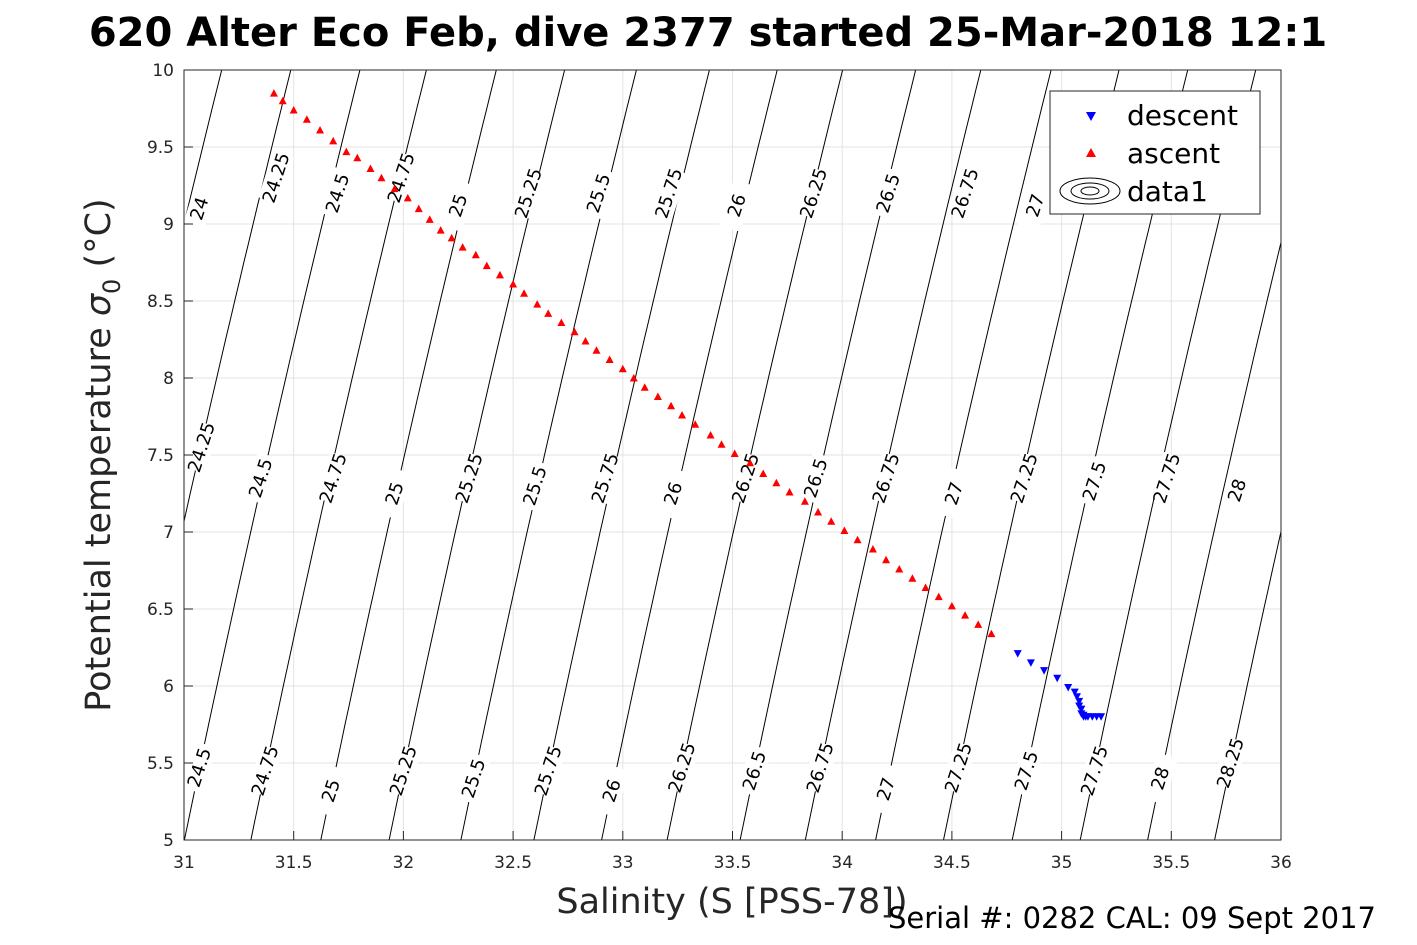 This screenshot has height=945, width=1417. I want to click on x-tick-label: 32, so click(404, 863).